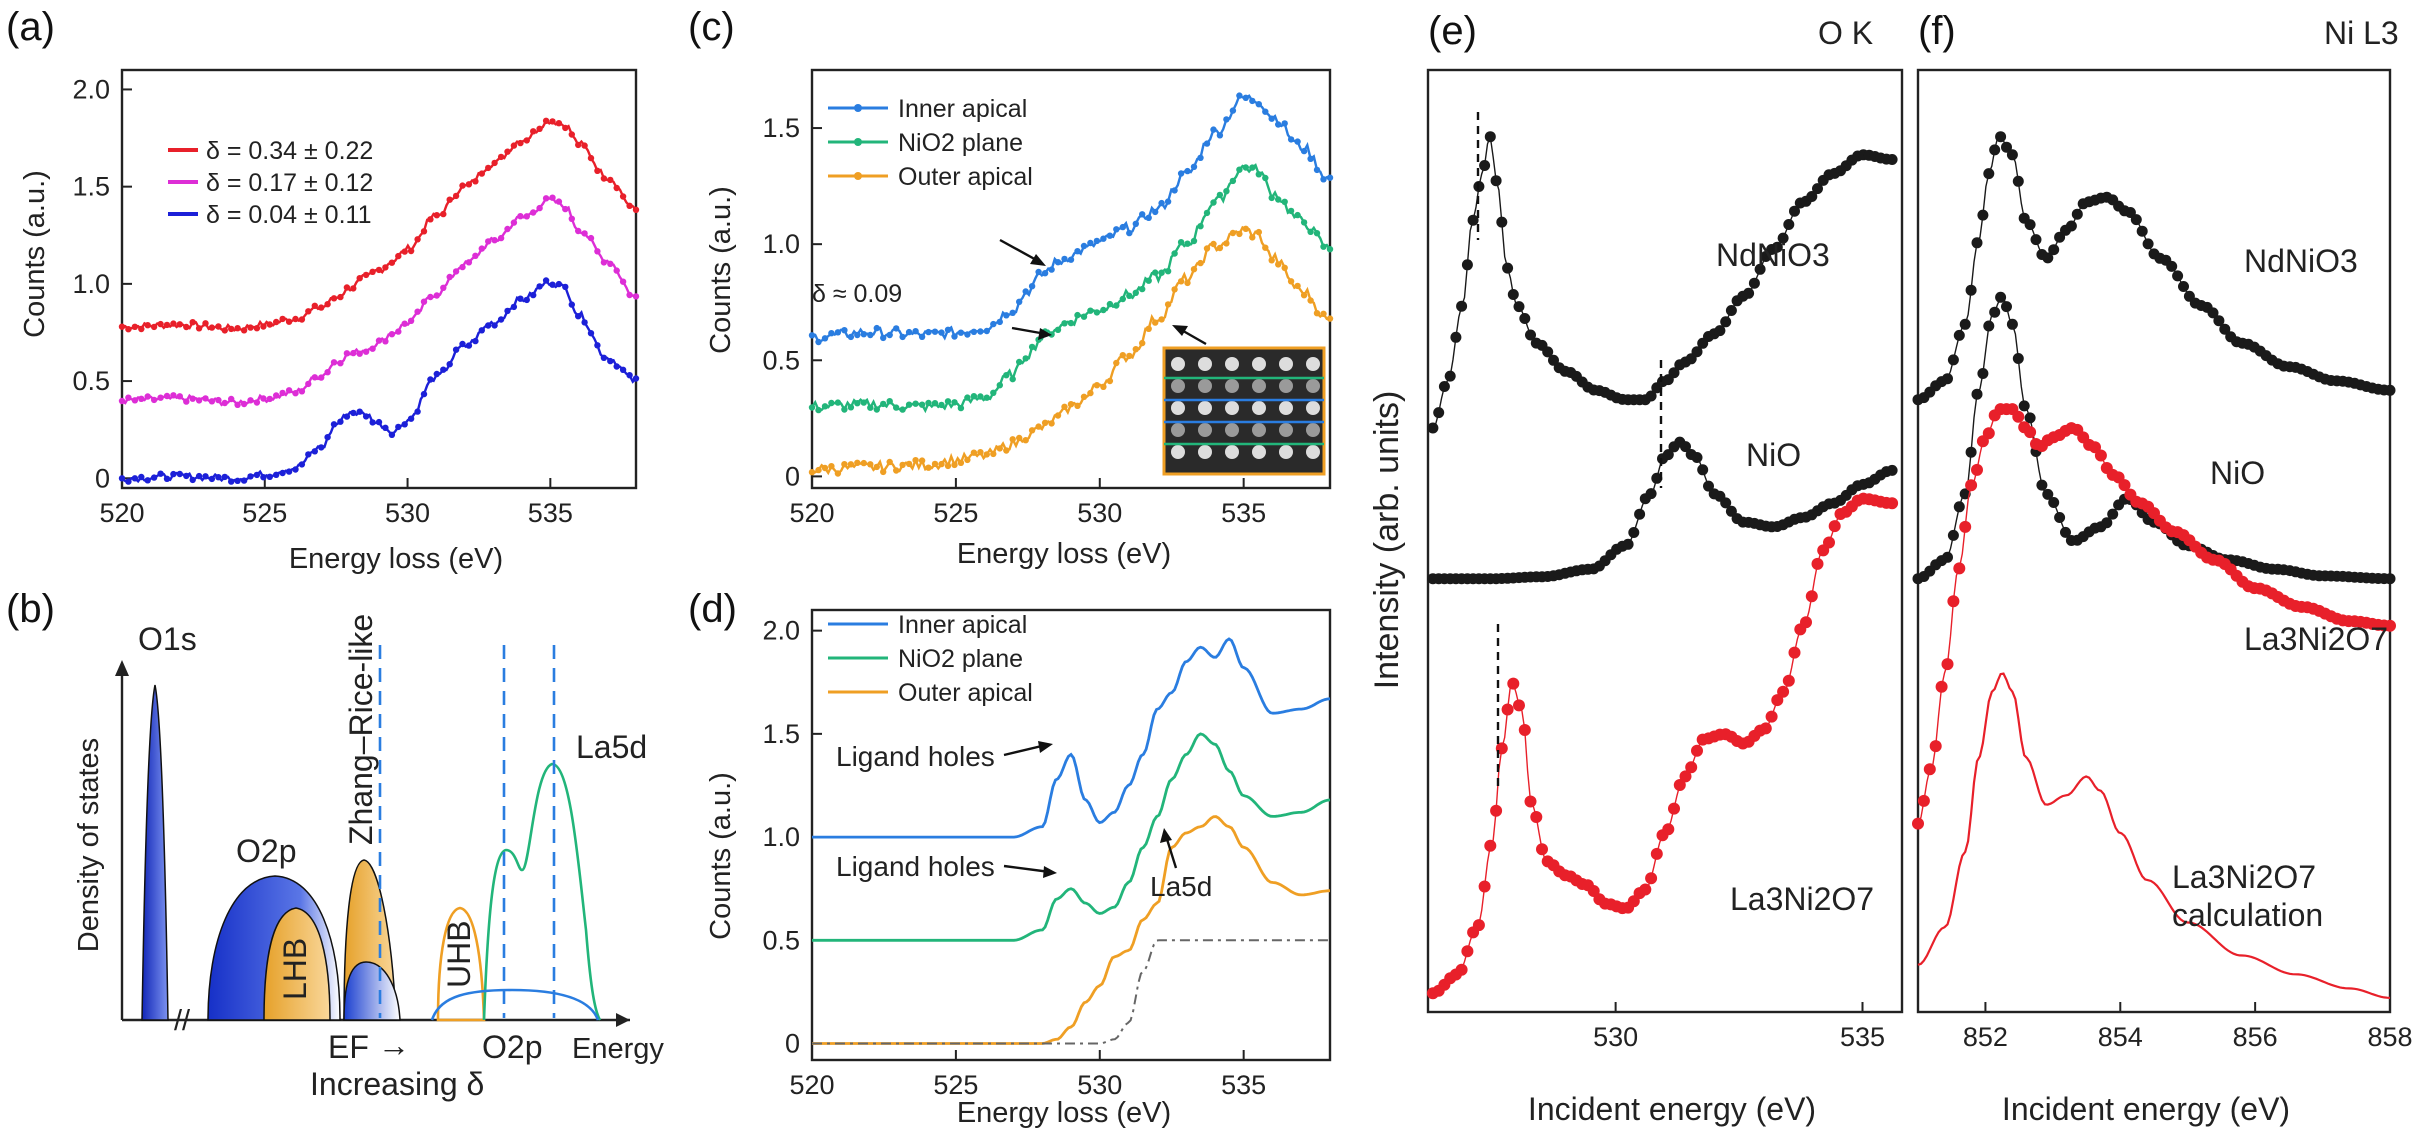 This screenshot has height=1132, width=2426. What do you see at coordinates (1064, 1113) in the screenshot?
I see `panel-d-xlabel: Energy loss (eV)` at bounding box center [1064, 1113].